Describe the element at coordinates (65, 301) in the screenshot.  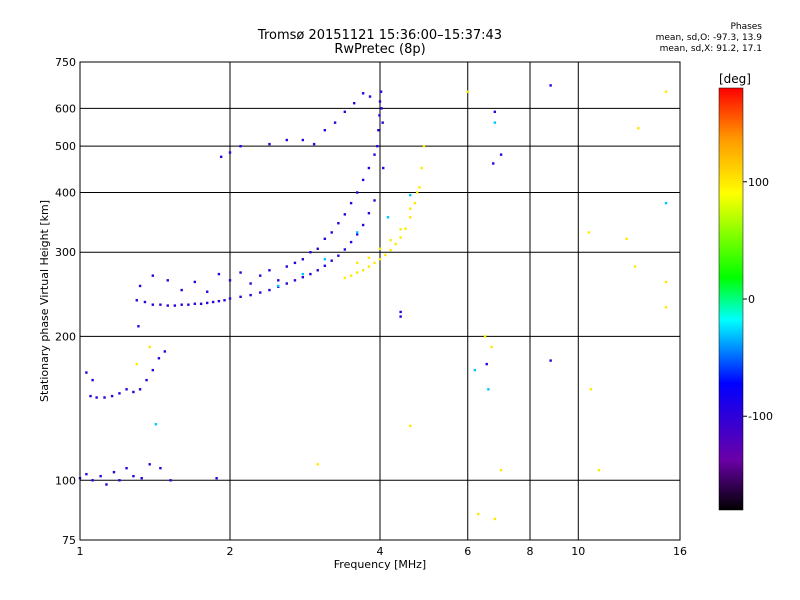
I see `y-axis-ticks: 75 100 200 300 400 500 600 750` at that location.